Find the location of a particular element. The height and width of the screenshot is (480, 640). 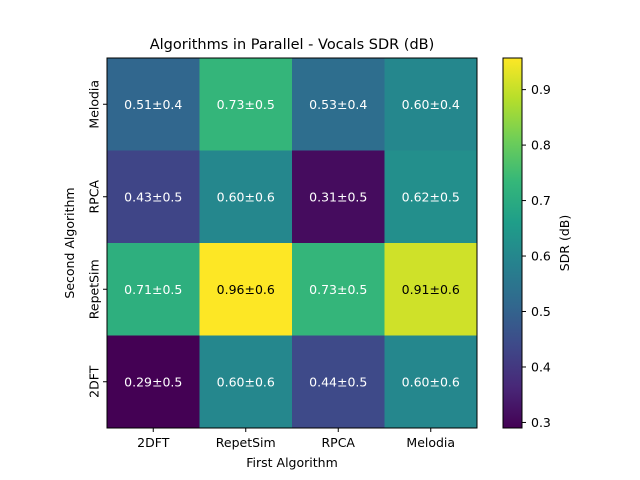

colorbar-tick-label: 0.8 is located at coordinates (541, 145).